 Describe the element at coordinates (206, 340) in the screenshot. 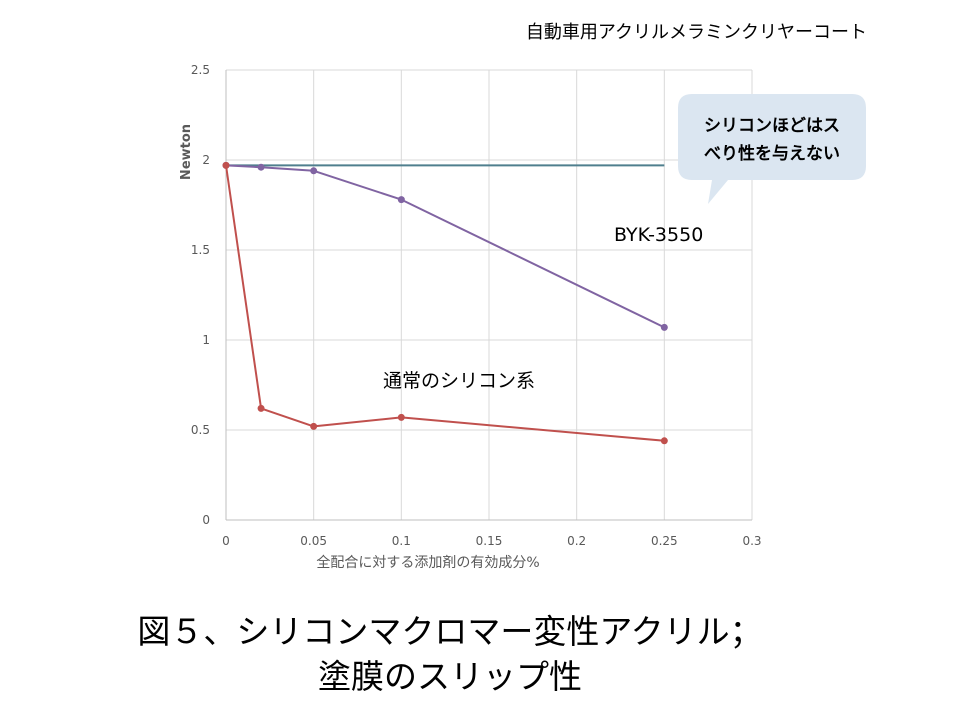

I see `y-tick-label-2: 1` at that location.